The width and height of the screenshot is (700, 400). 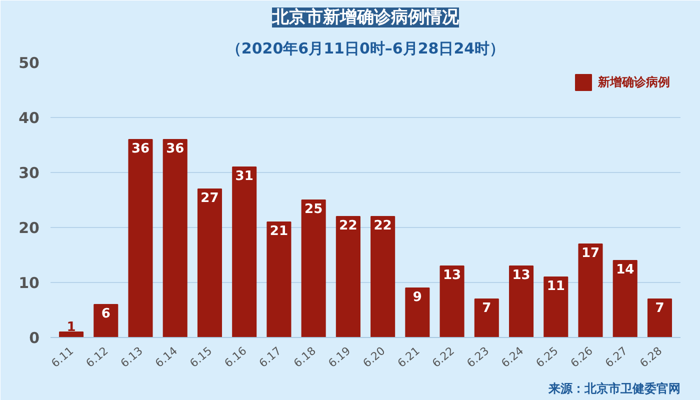 I want to click on y-tick-label: 30, so click(x=29, y=173).